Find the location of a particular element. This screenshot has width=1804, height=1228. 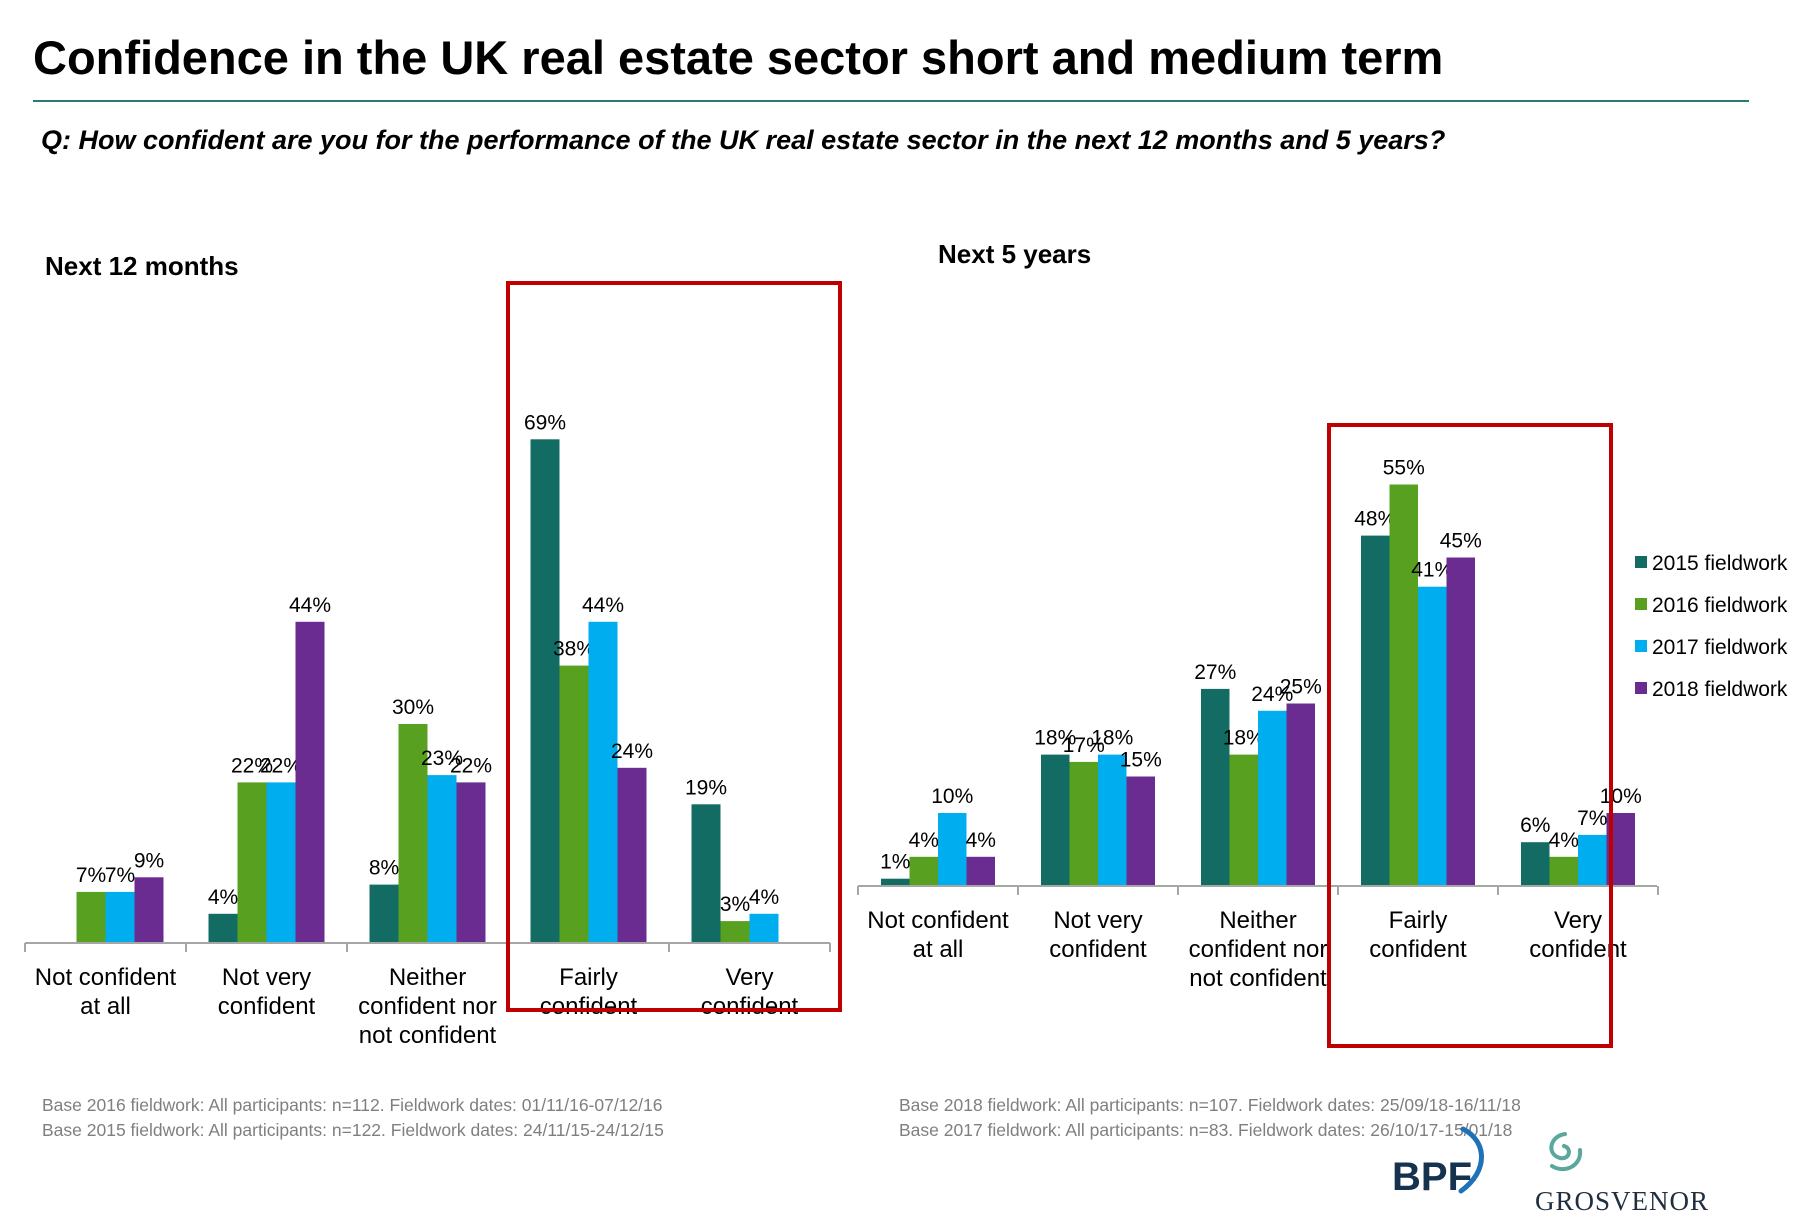

data-label: 23% is located at coordinates (442, 758).